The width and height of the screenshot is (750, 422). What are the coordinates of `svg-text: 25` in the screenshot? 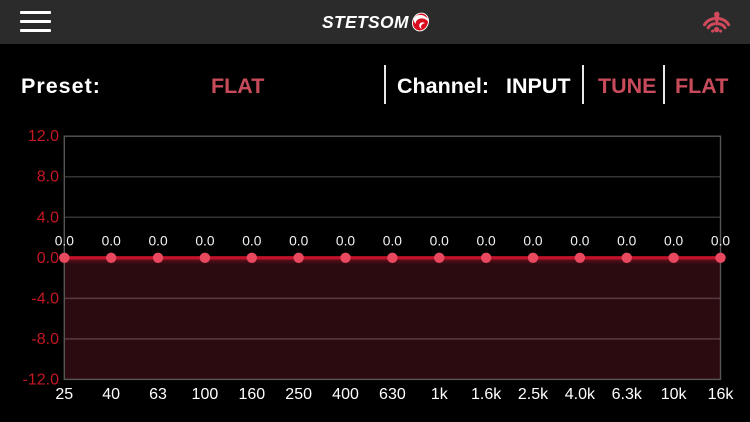 It's located at (64, 394).